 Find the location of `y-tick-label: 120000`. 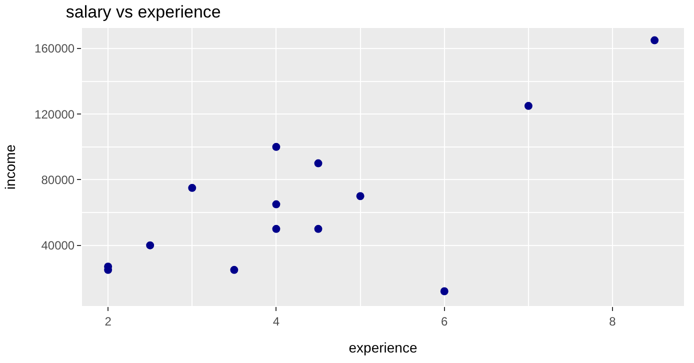

y-tick-label: 120000 is located at coordinates (54, 114).